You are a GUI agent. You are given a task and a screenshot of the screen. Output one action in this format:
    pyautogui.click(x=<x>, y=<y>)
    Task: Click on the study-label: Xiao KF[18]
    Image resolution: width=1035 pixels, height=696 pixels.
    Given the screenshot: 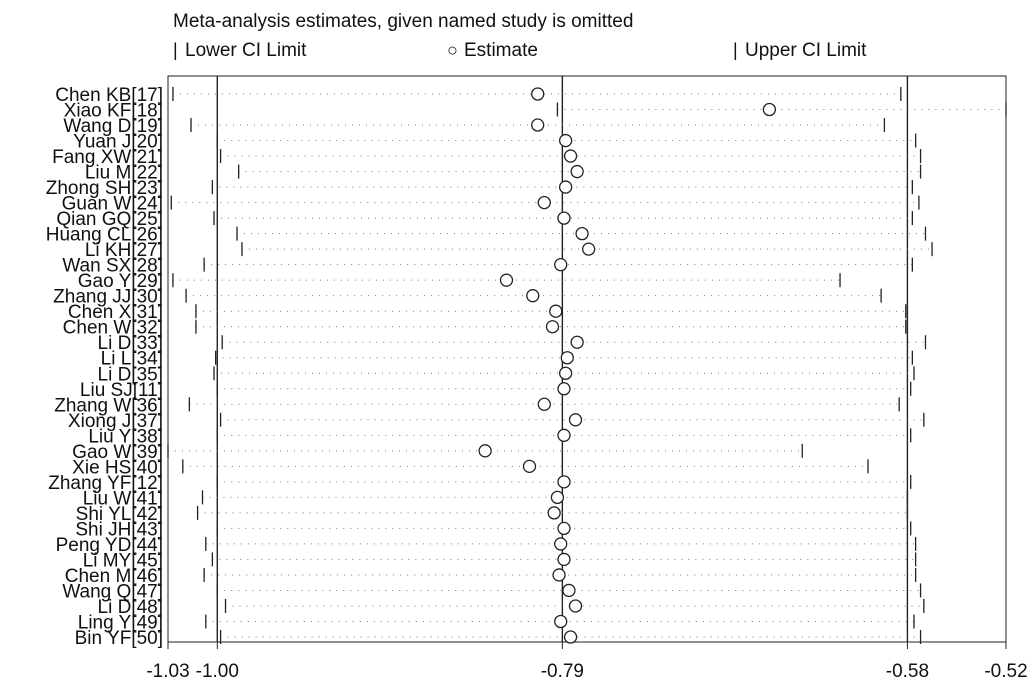 What is the action you would take?
    pyautogui.click(x=113, y=111)
    